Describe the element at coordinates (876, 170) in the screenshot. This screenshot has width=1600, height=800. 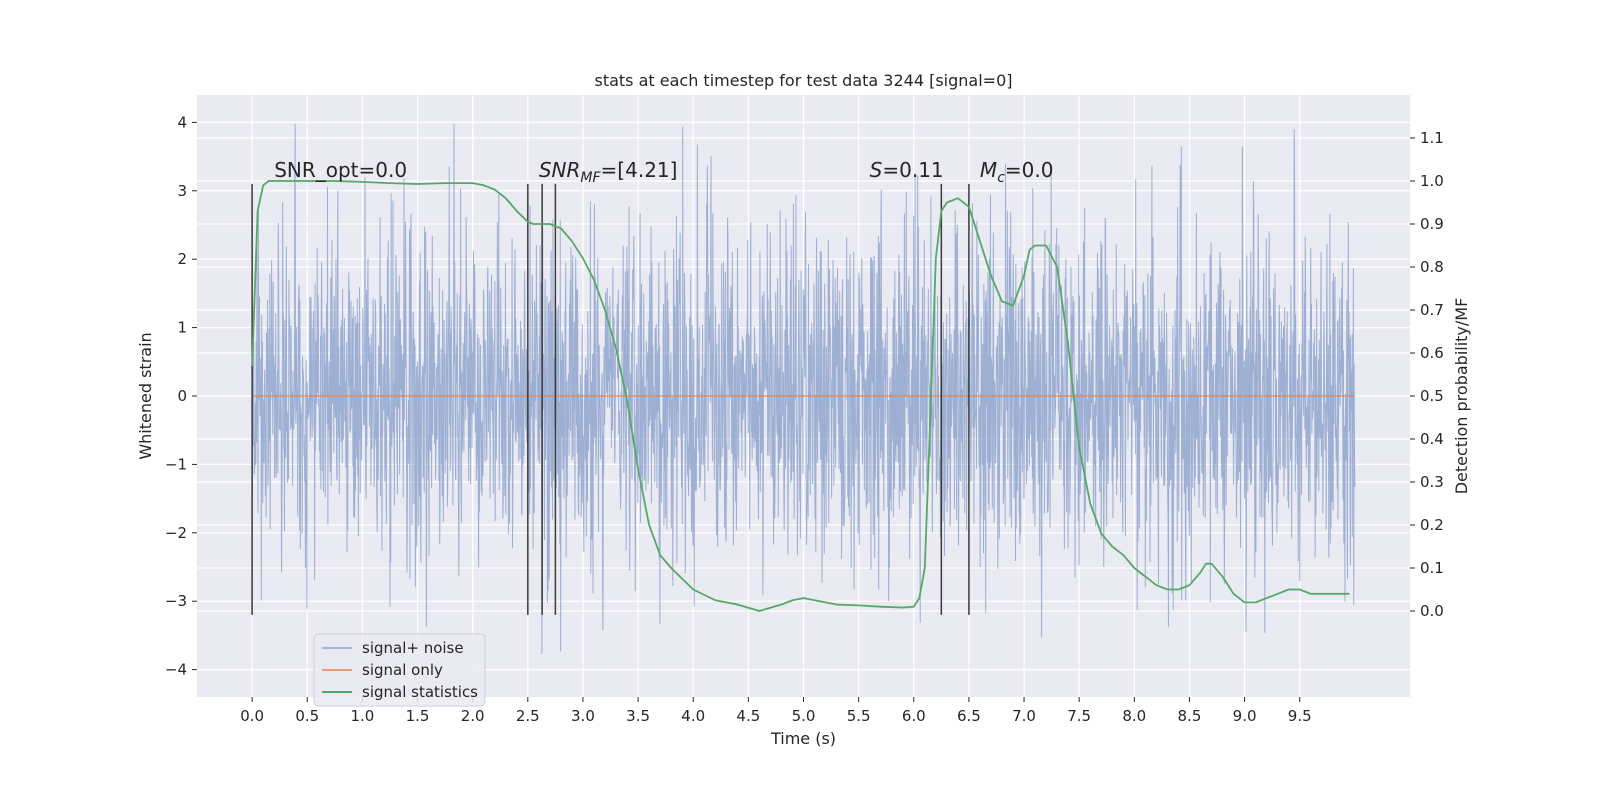
I see `annotation-symbol: S` at that location.